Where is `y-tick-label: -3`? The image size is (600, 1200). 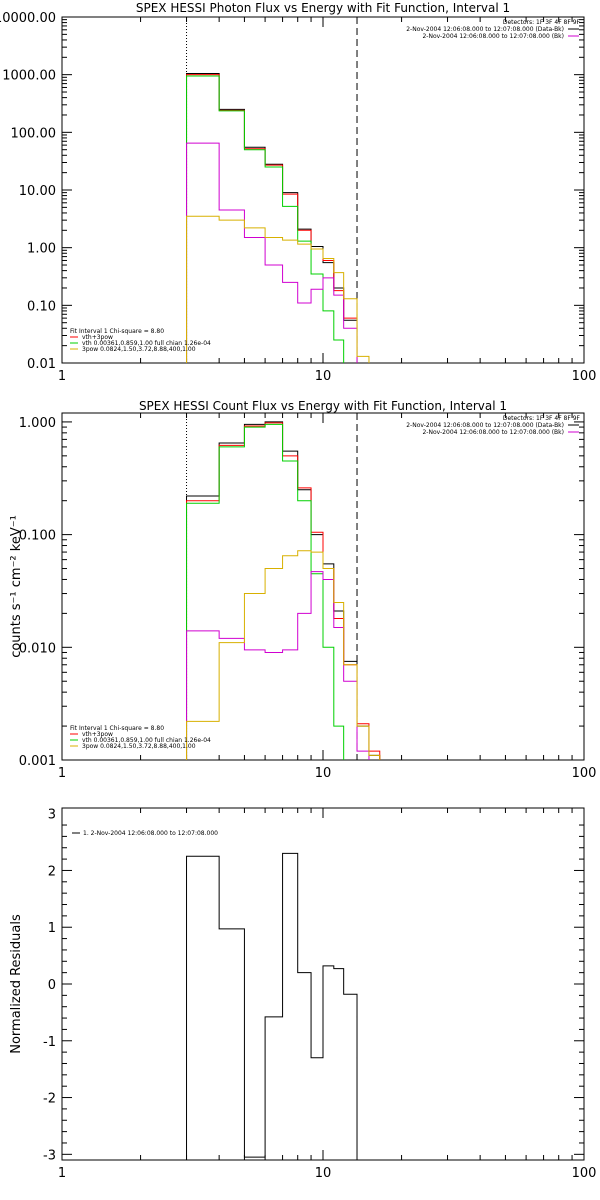
y-tick-label: -3 is located at coordinates (49, 1155).